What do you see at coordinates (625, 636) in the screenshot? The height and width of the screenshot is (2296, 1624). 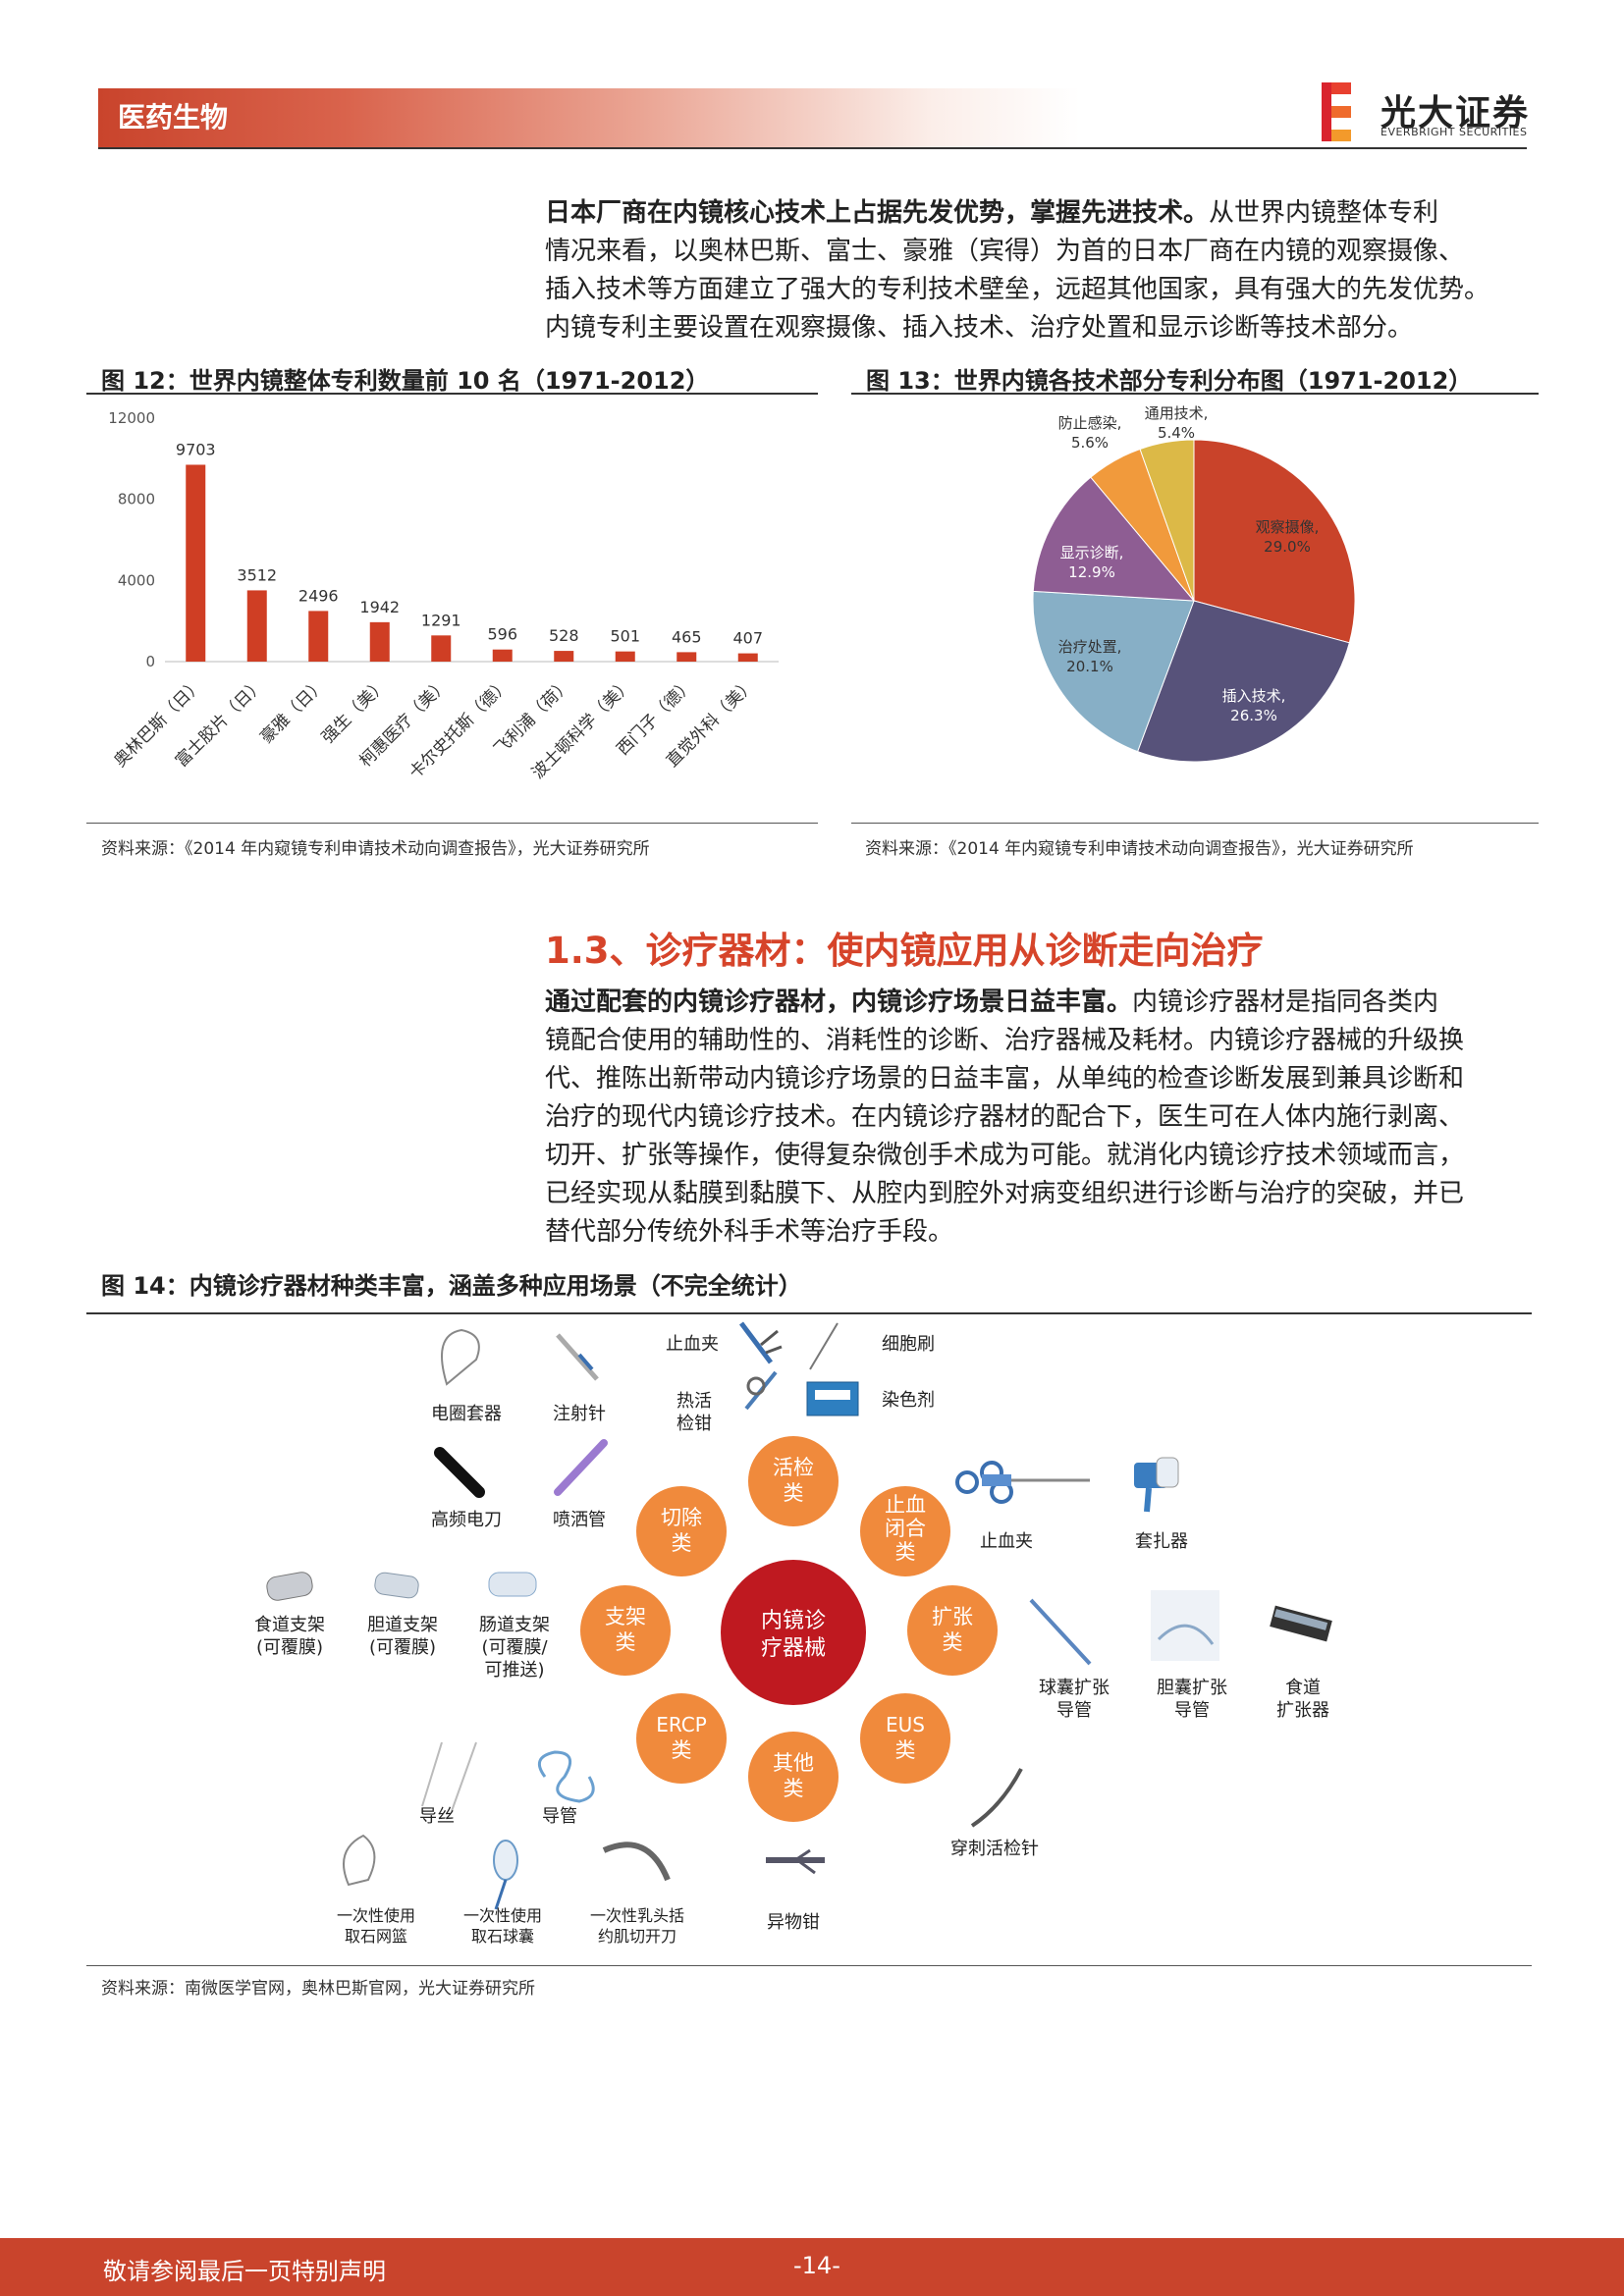 I see `bar-value-label: 501` at bounding box center [625, 636].